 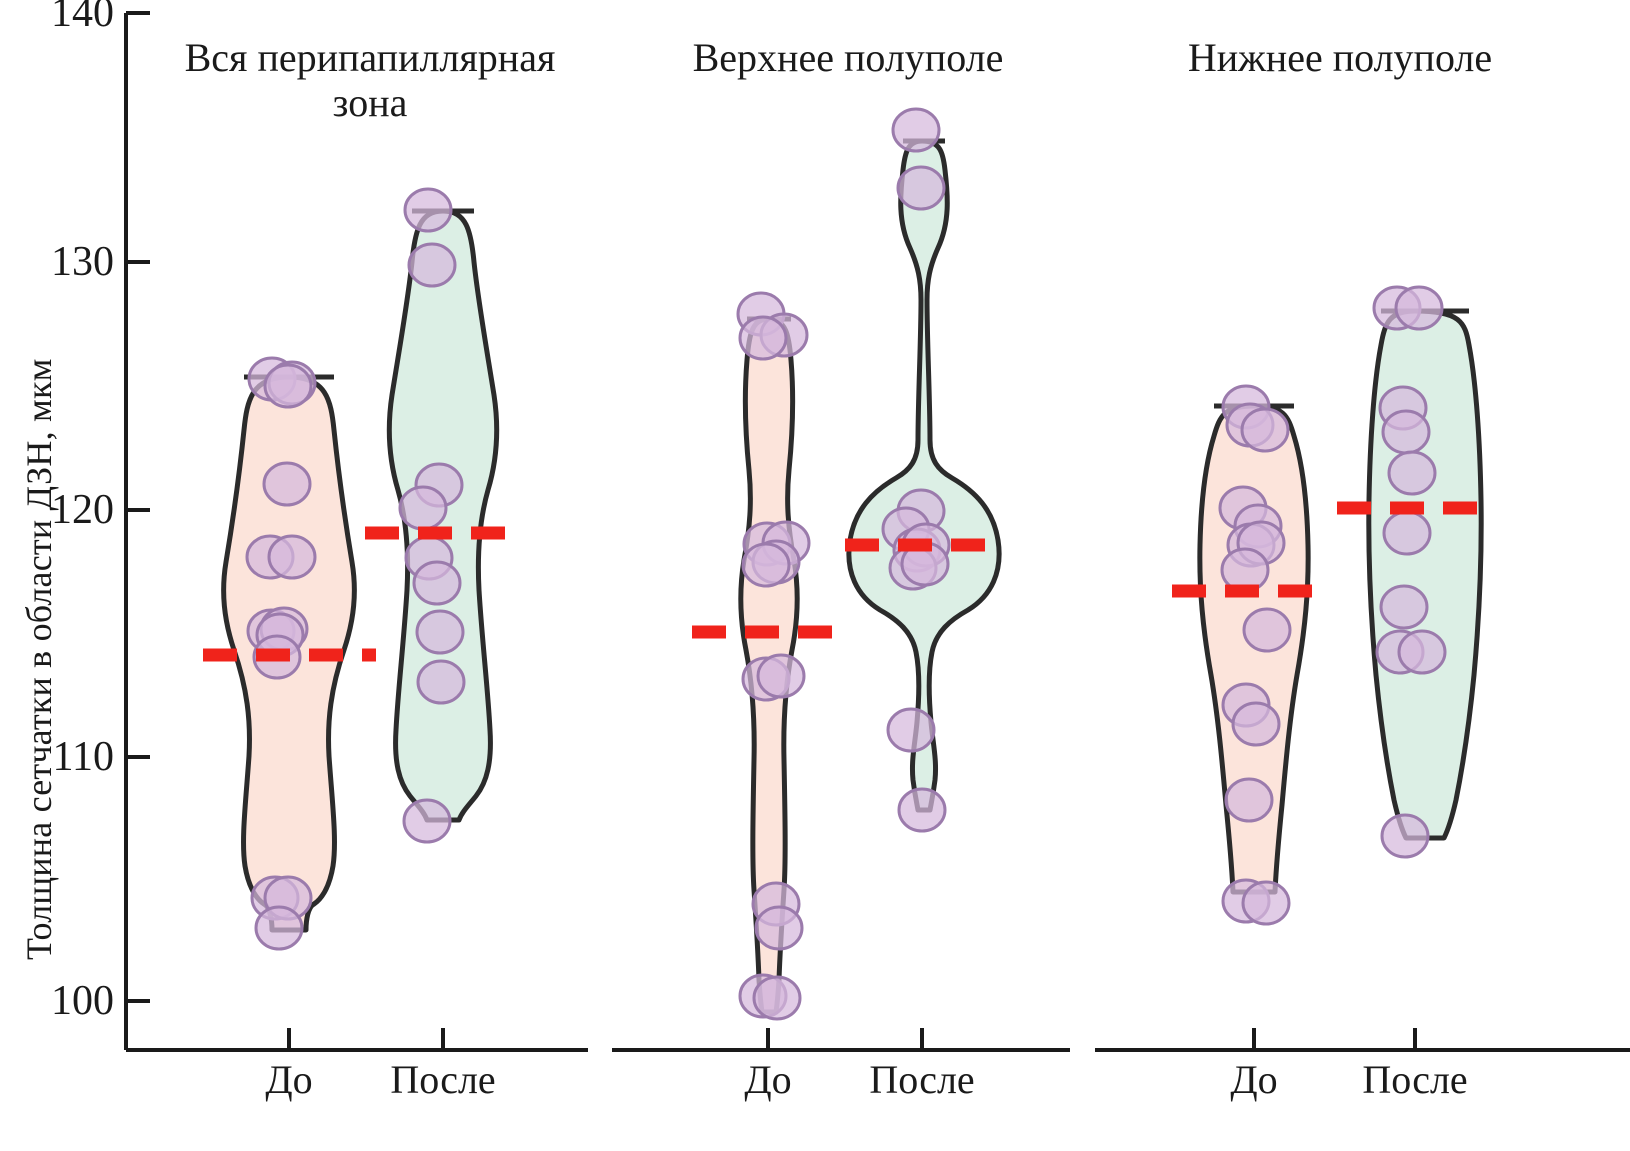 I want to click on panel-title-2: Верхнее полуполе, so click(x=848, y=58).